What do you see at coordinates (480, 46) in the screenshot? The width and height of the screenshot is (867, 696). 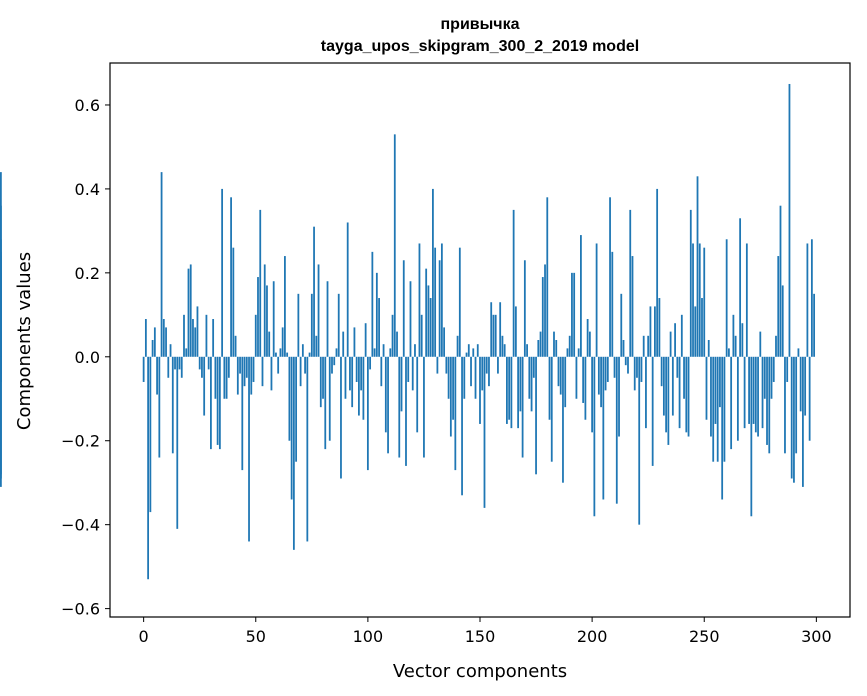 I see `chart-subtitle: tayga_upos_skipgram_300_2_2019 model` at bounding box center [480, 46].